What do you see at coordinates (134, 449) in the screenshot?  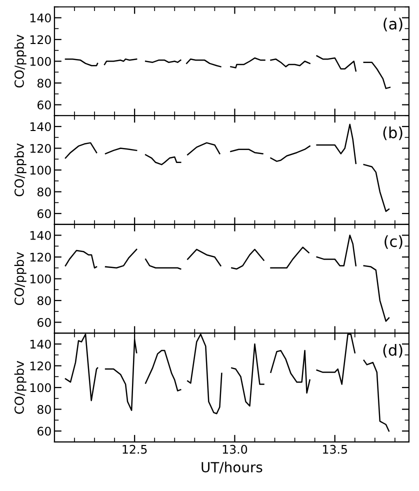 I see `x-tick-label: 12.5` at bounding box center [134, 449].